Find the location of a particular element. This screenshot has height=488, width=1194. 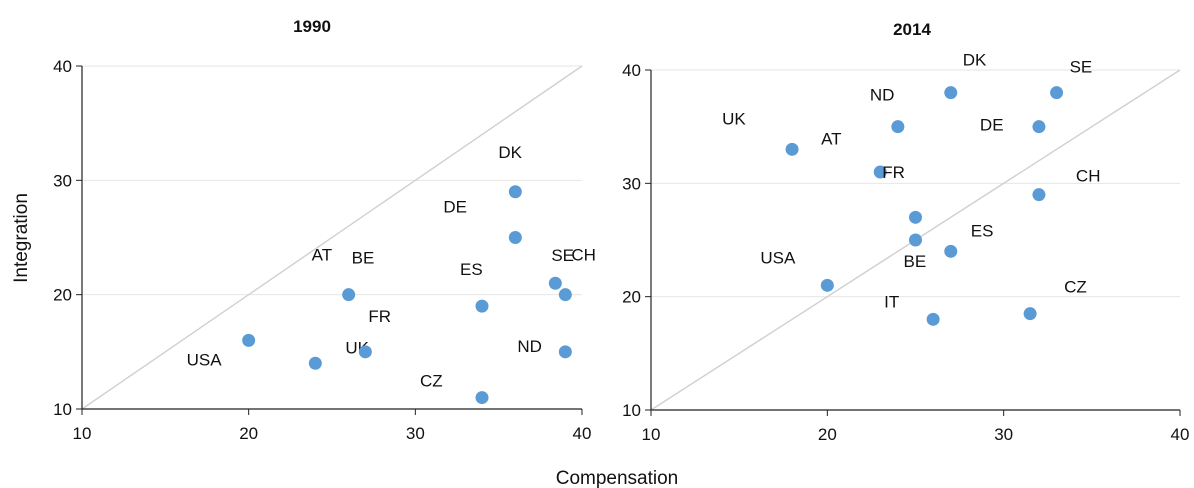

point-label: UK is located at coordinates (734, 118).